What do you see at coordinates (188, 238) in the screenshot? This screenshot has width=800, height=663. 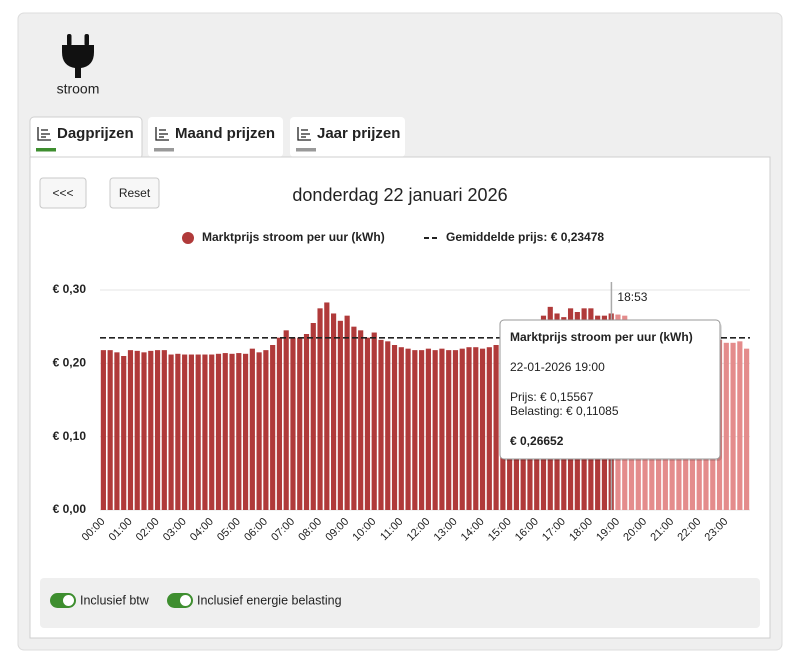 I see `legend-marker` at bounding box center [188, 238].